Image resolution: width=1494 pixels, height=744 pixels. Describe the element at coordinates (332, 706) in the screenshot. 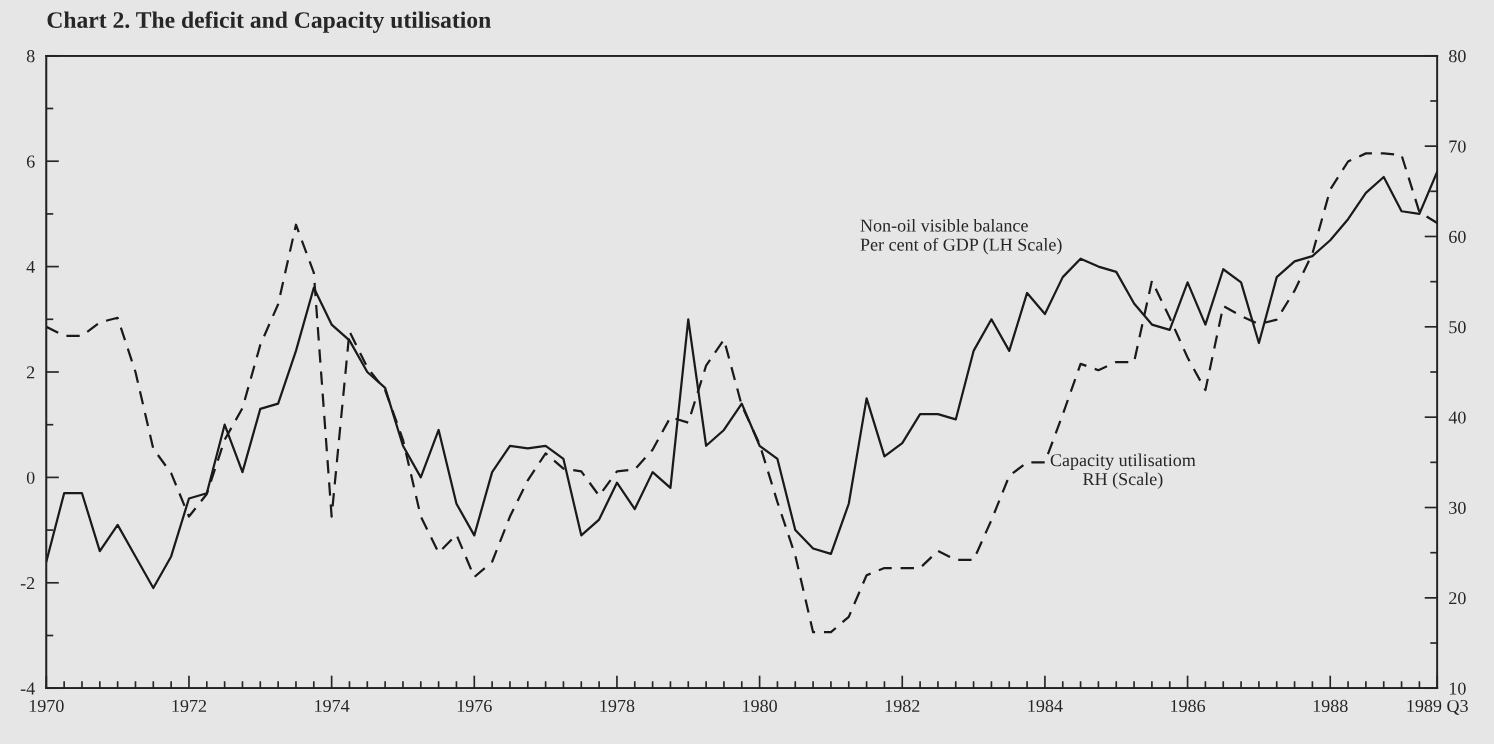

I see `x-tick-label: 1974` at that location.